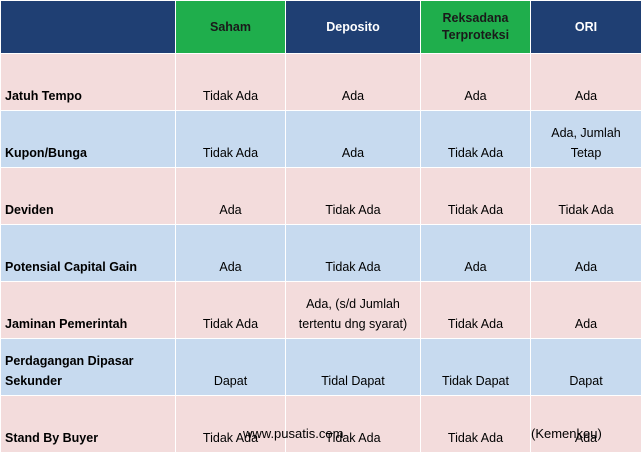  Describe the element at coordinates (88, 196) in the screenshot. I see `row-label: Deviden` at that location.